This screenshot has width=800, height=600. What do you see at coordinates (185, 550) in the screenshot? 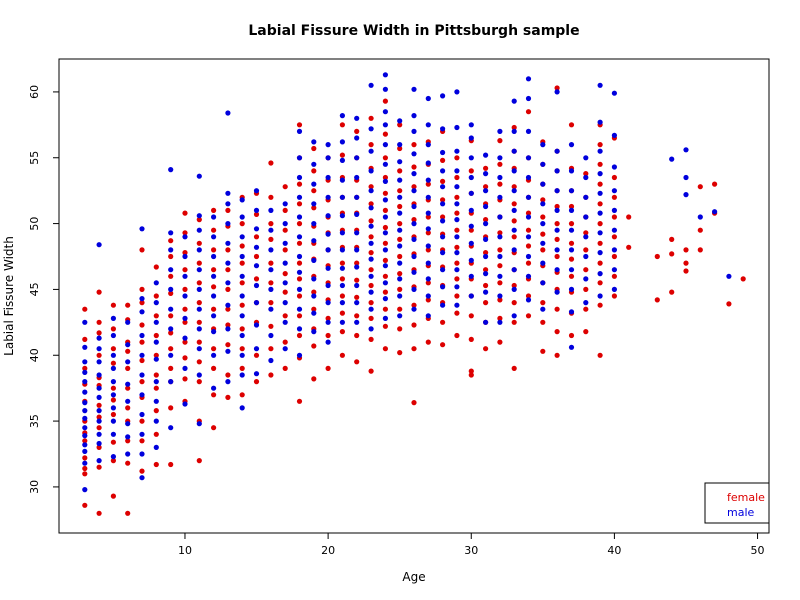
I see `x-tick-label: 10` at bounding box center [185, 550].